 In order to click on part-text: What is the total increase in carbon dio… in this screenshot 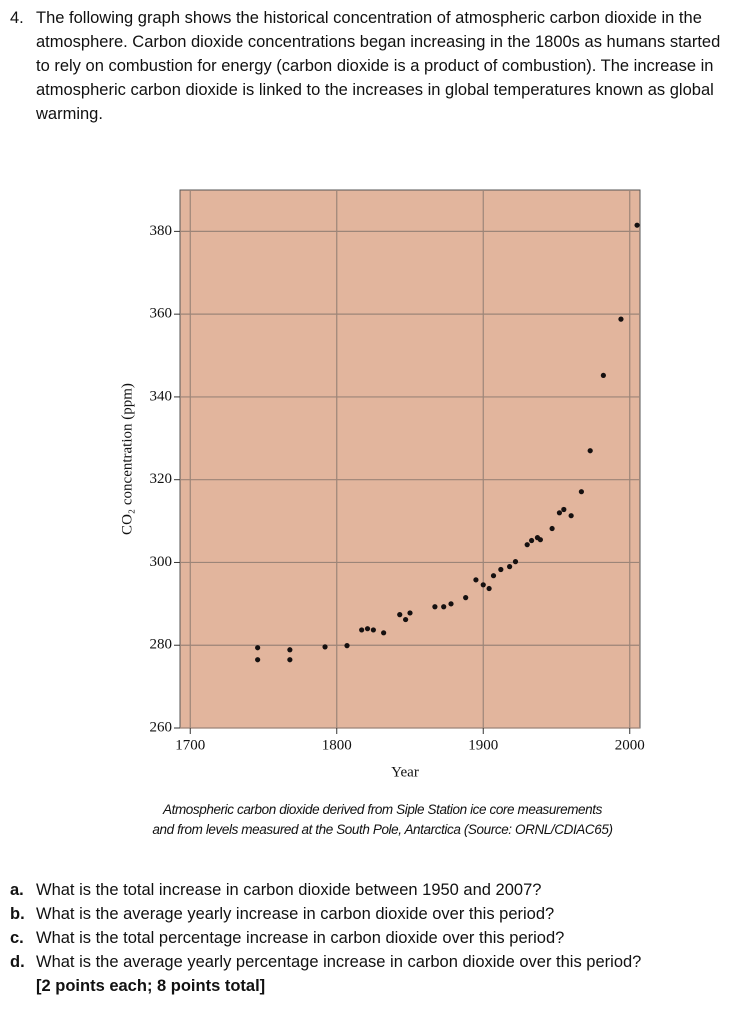, I will do `click(289, 890)`.